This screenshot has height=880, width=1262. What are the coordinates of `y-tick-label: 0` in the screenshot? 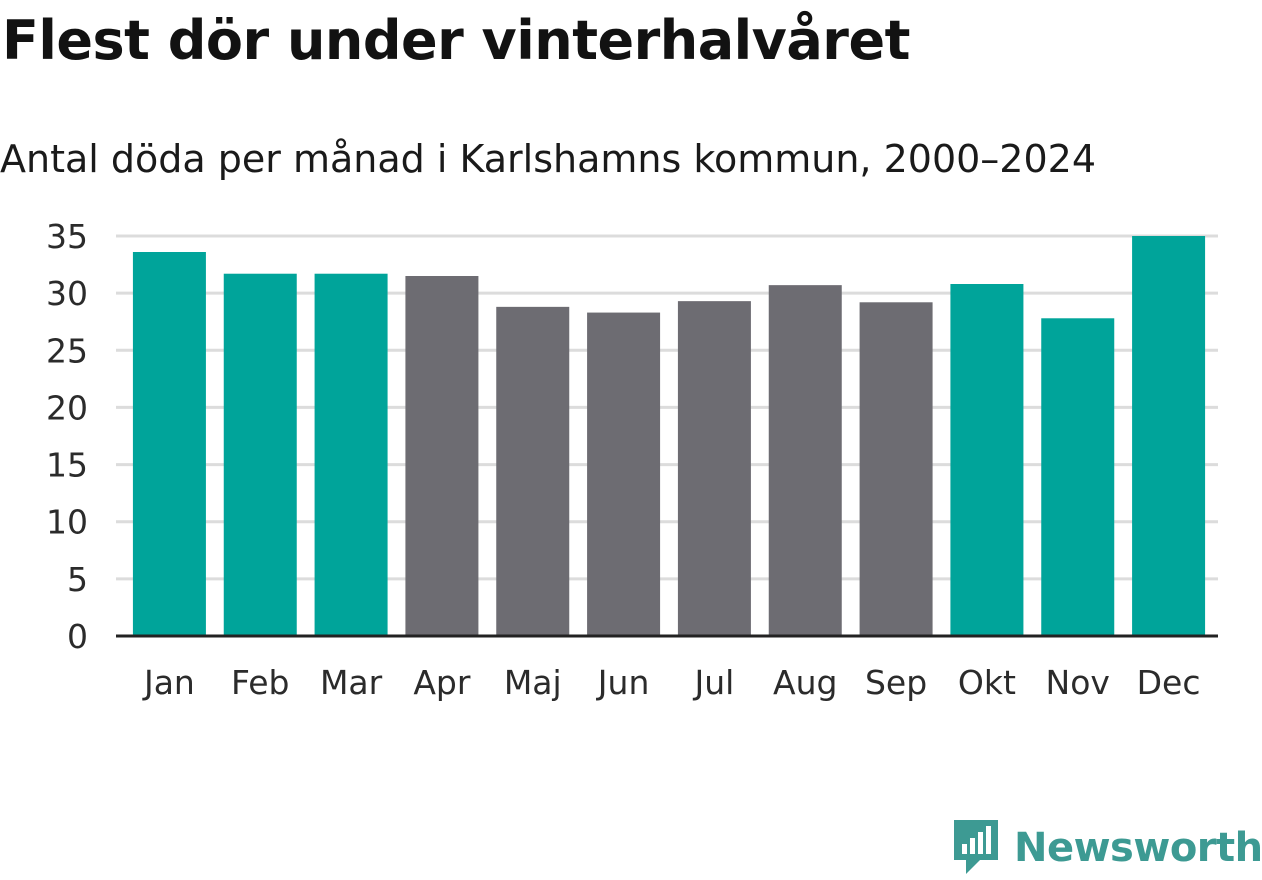 It's located at (77, 636).